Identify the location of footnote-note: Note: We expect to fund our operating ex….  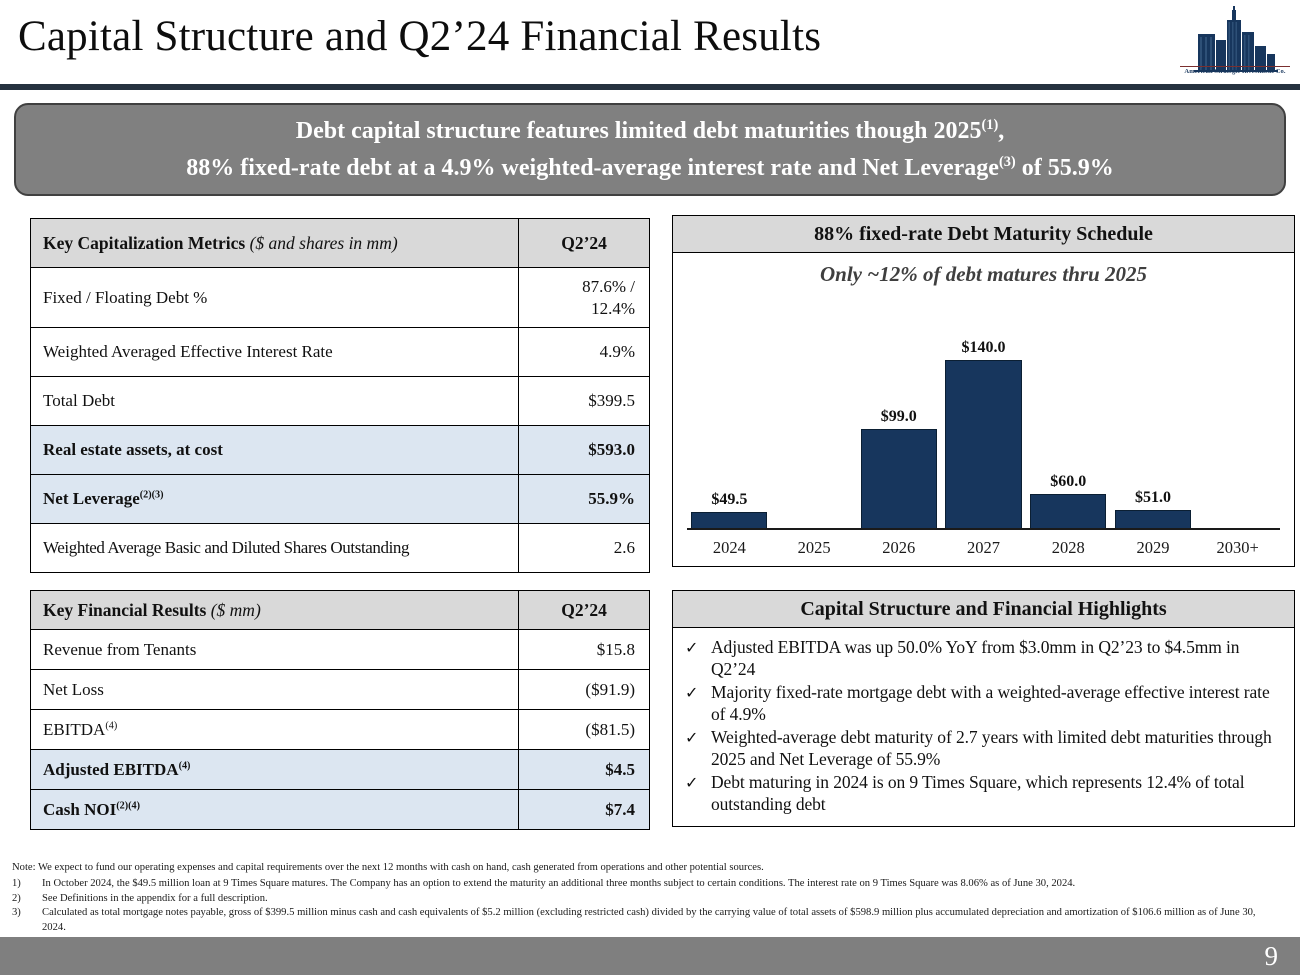
(388, 867).